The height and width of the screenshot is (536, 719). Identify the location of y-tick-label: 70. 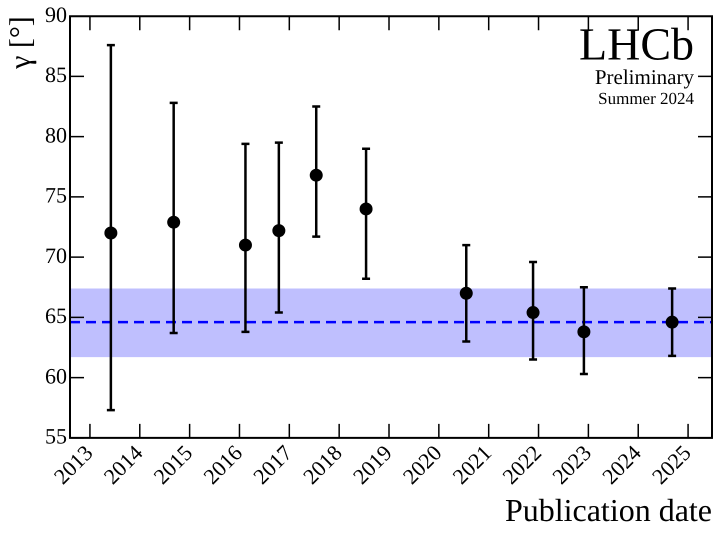
(56, 255).